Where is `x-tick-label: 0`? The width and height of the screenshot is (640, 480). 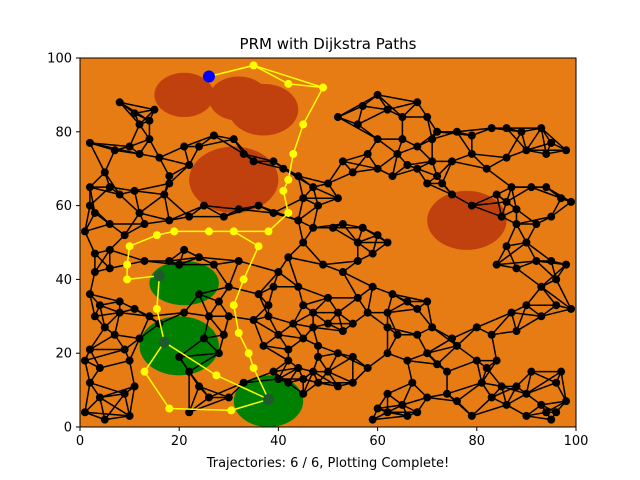 x-tick-label: 0 is located at coordinates (80, 441).